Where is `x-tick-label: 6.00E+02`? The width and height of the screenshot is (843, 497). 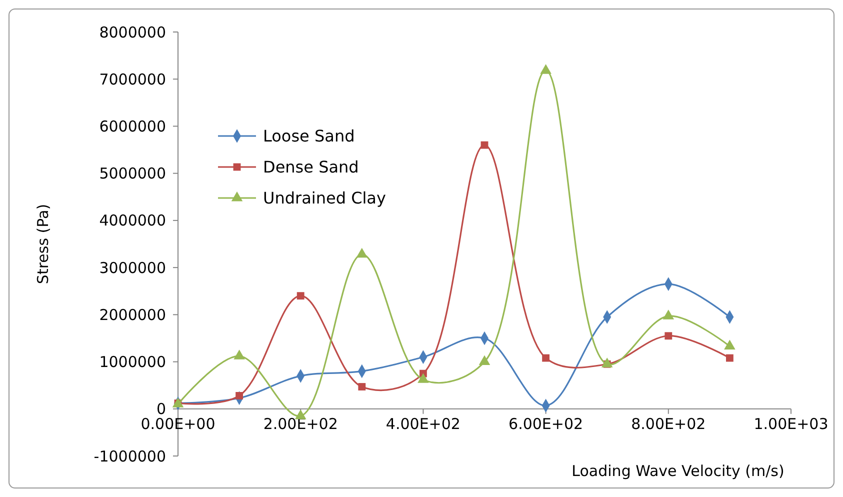 x-tick-label: 6.00E+02 is located at coordinates (546, 423).